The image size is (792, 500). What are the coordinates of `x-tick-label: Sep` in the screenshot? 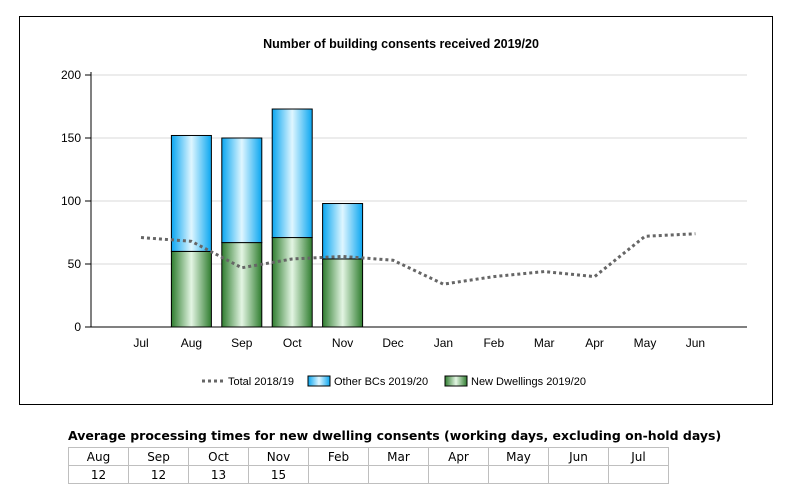 It's located at (242, 343).